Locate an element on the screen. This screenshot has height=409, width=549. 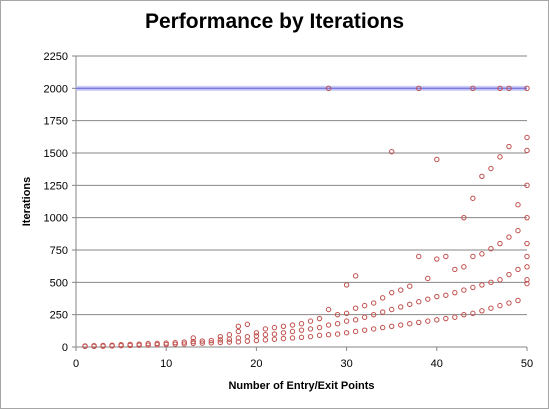
y-tick-label: 2250 is located at coordinates (56, 57).